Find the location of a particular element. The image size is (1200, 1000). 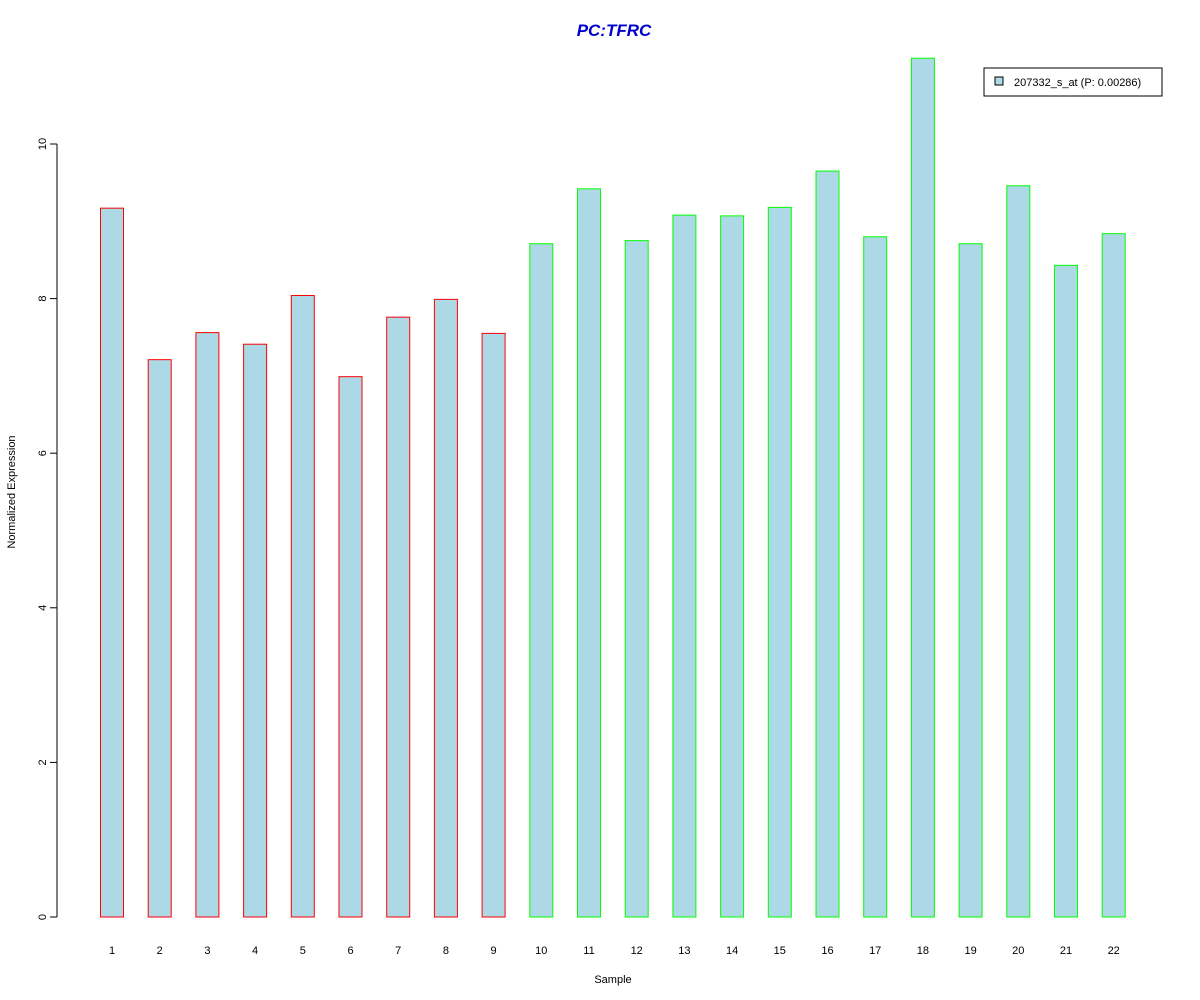

y-tick-label: 10 is located at coordinates (43, 144).